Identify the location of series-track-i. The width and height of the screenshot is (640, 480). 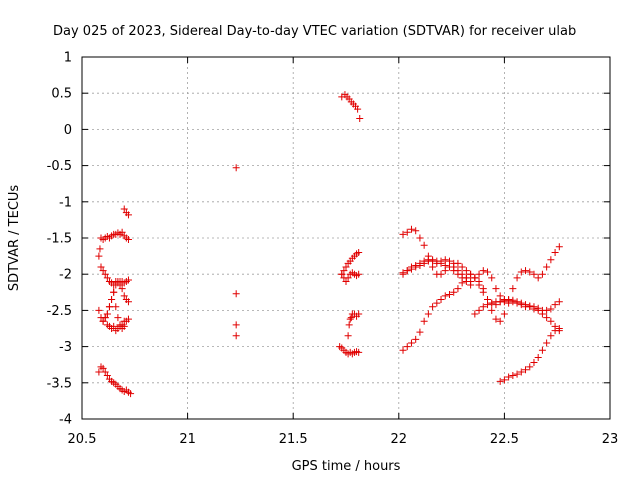
(351, 107).